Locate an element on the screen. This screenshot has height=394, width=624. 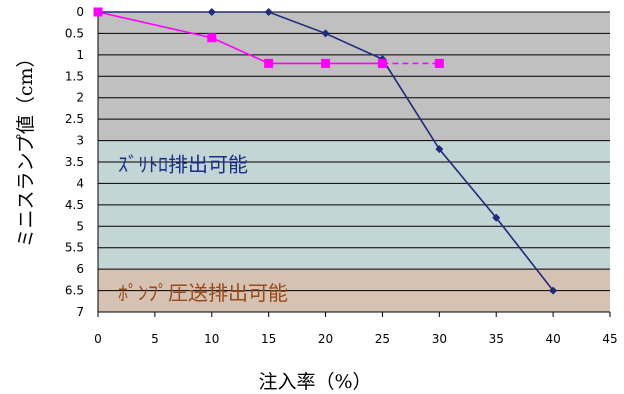
y-tick-label: 4 is located at coordinates (80, 183).